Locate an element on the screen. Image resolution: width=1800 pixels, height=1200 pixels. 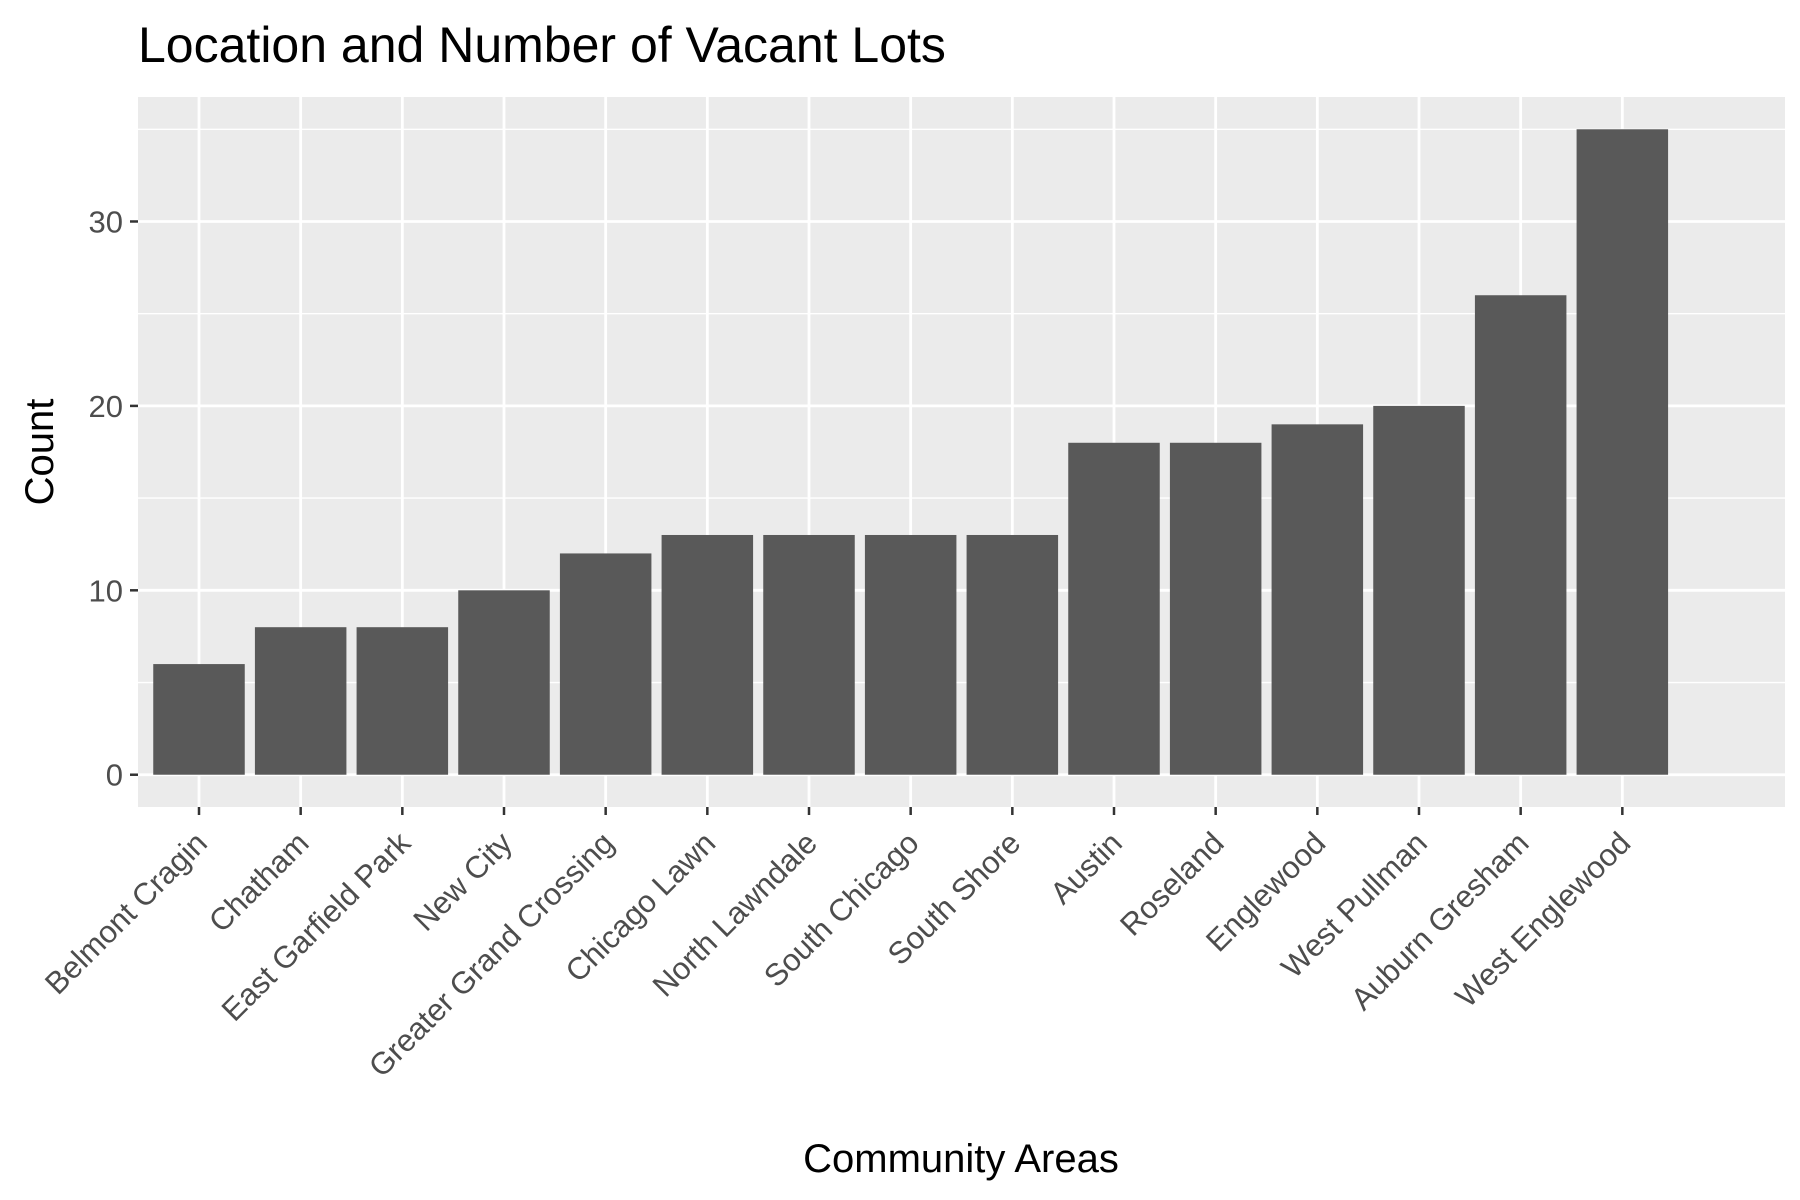
y-tick-label: 0 is located at coordinates (114, 775).